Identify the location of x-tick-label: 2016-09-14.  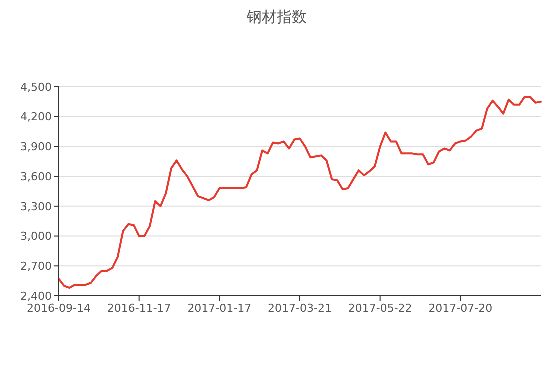
(59, 308).